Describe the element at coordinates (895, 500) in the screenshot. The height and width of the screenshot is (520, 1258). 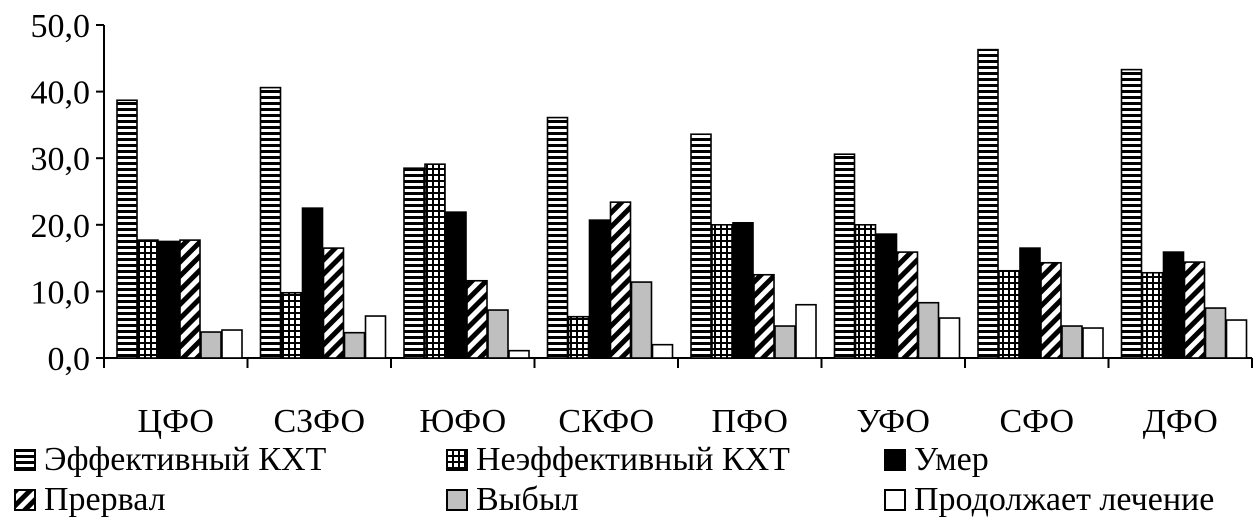
I see `legend-swatch-white` at that location.